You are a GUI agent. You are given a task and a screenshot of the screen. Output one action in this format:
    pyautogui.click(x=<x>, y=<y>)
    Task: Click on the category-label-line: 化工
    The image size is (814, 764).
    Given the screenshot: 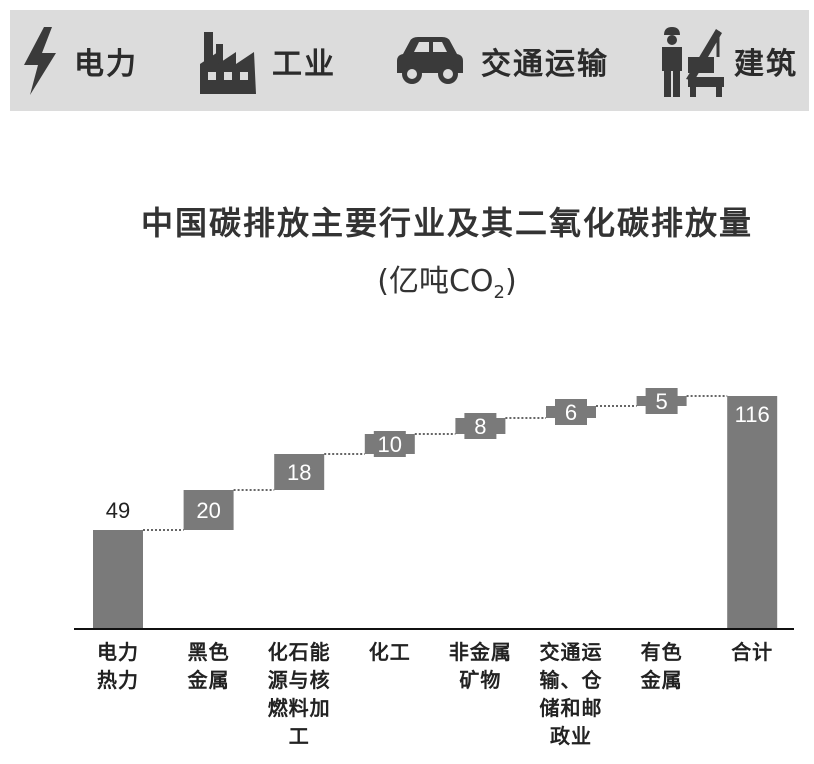 What is the action you would take?
    pyautogui.click(x=389, y=652)
    